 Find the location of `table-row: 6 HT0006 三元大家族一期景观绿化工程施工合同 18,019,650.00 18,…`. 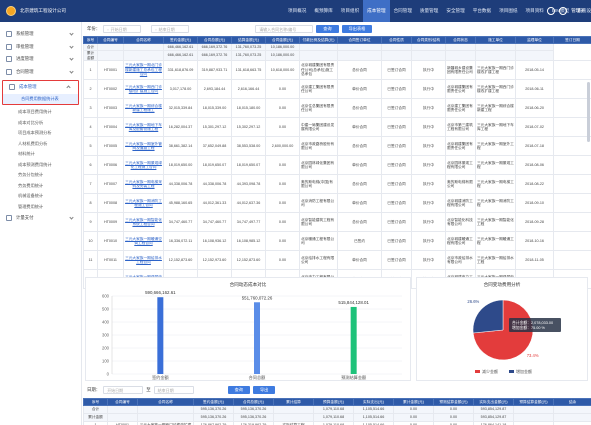

table-row: 6 HT0006 三元大家族一期景观绿化工程施工合同 18,019,650.00 18,… is located at coordinates (337, 165).